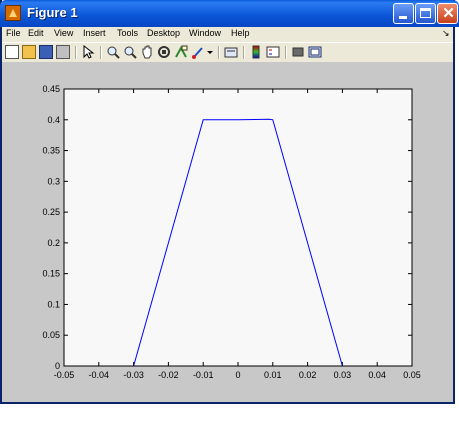 The height and width of the screenshot is (425, 459). I want to click on y-tick-label: 0.45, so click(51, 89).